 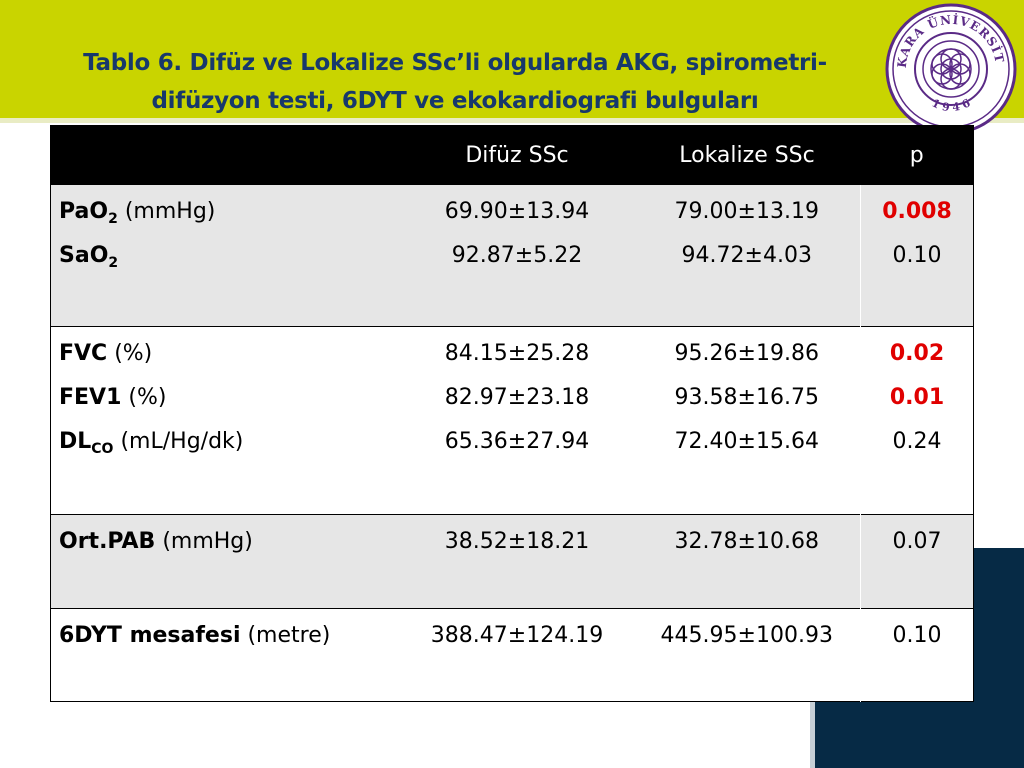 What do you see at coordinates (746, 353) in the screenshot?
I see `value-lokalize: 95.26±19.86` at bounding box center [746, 353].